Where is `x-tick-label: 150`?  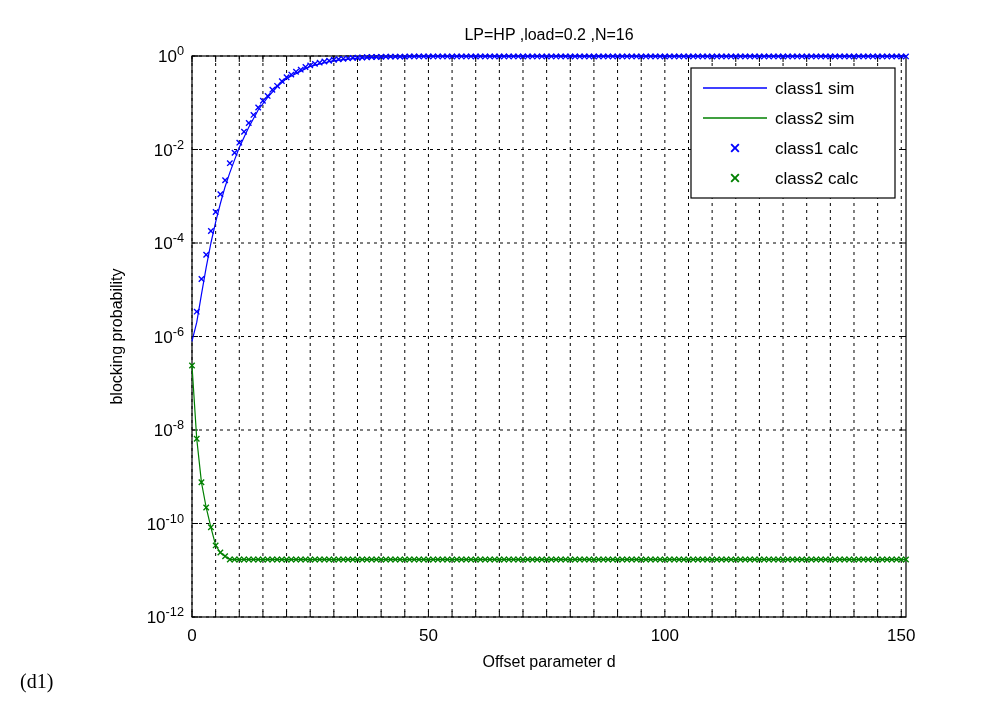
x-tick-label: 150 is located at coordinates (901, 635).